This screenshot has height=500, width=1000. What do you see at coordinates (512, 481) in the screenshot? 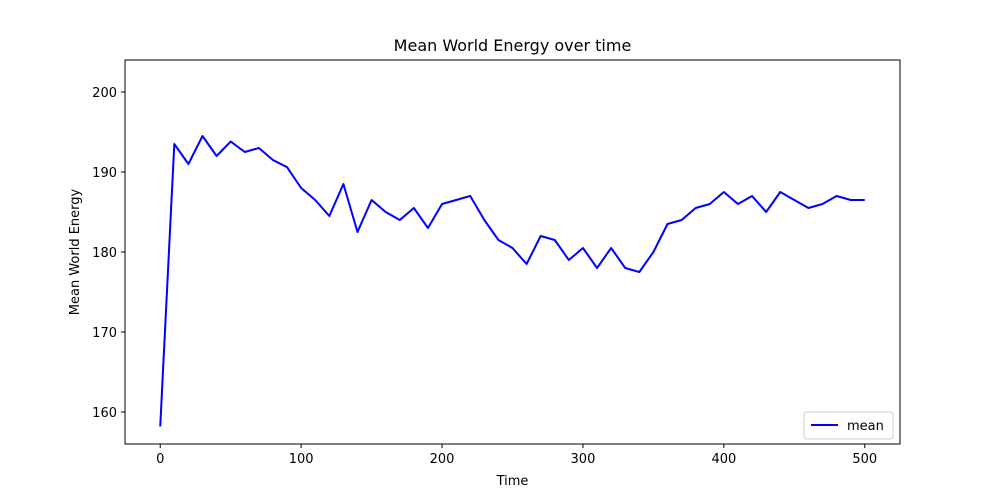
I see `x-axis-label: Time` at bounding box center [512, 481].